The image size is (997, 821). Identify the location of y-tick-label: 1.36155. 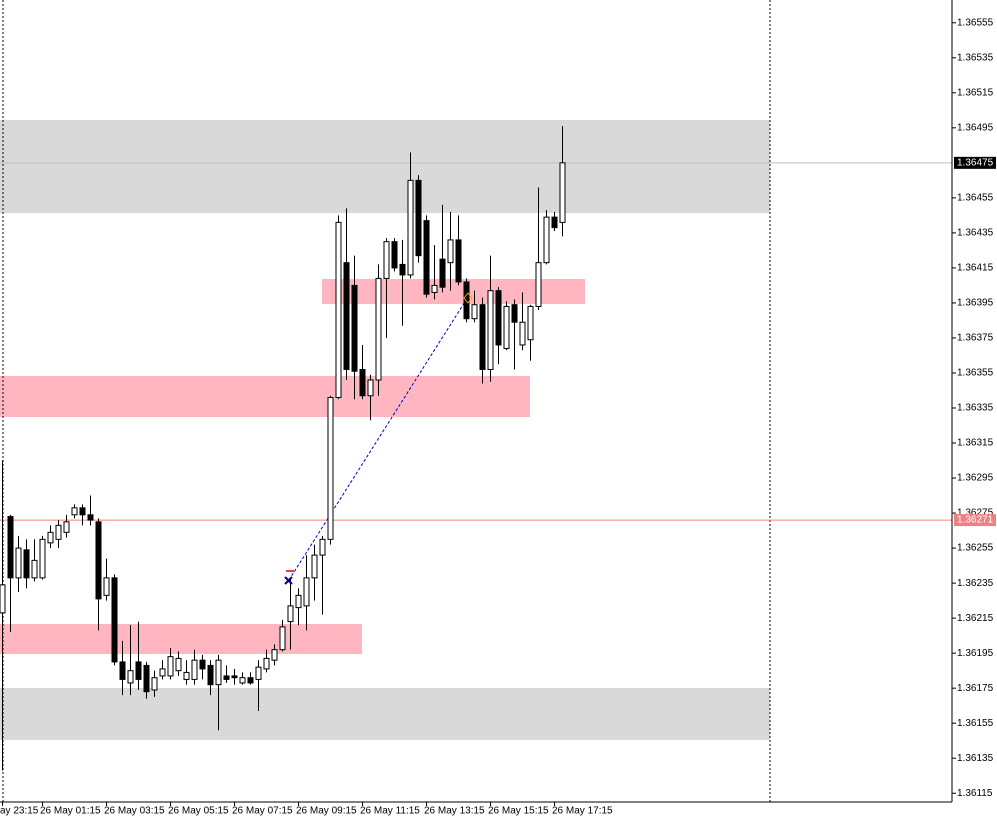
(975, 723).